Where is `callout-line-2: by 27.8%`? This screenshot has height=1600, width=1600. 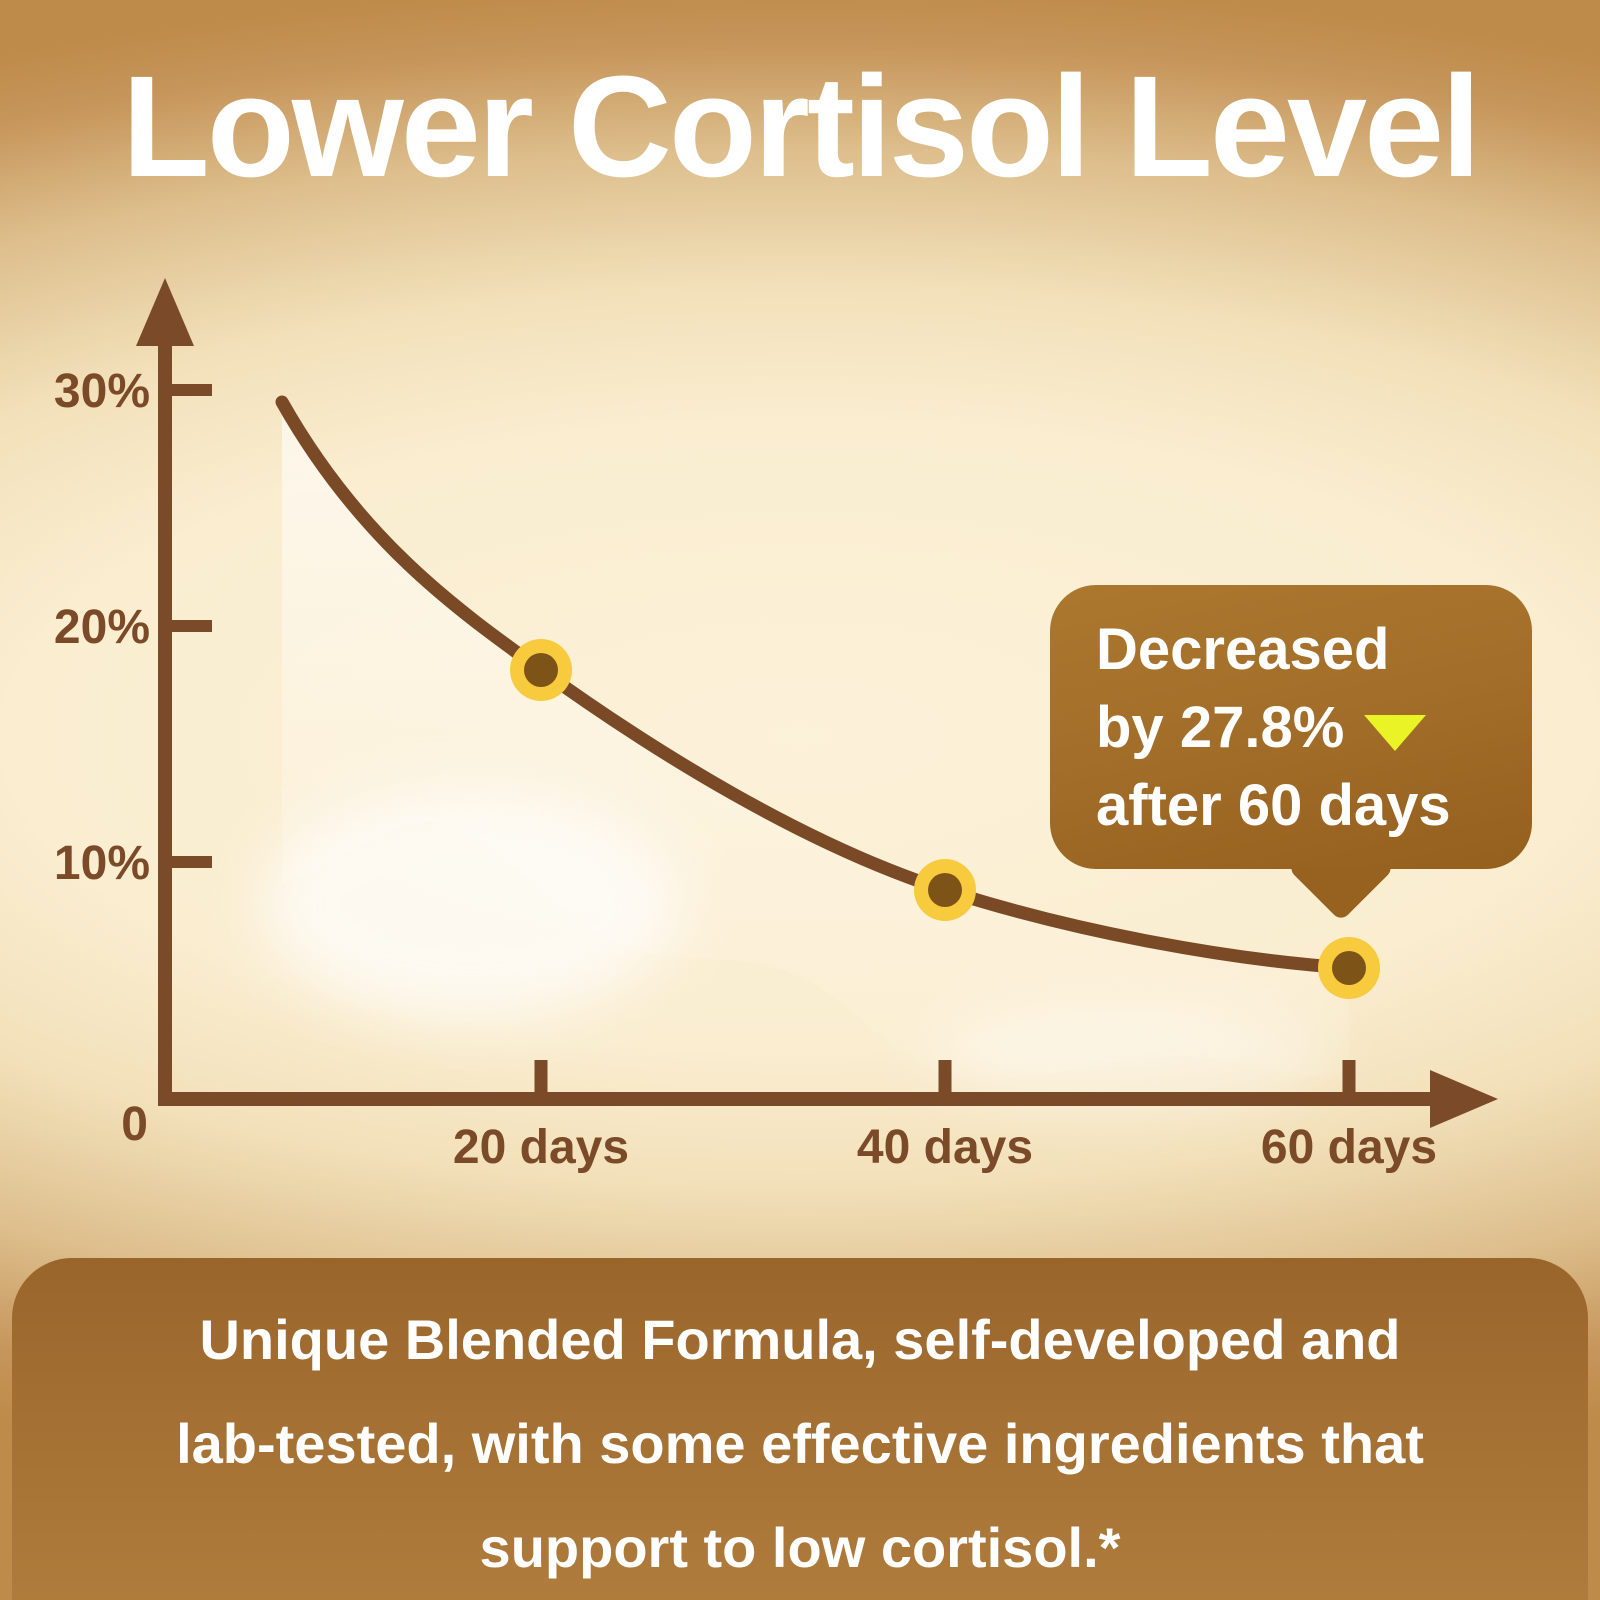
callout-line-2: by 27.8% is located at coordinates (1314, 728).